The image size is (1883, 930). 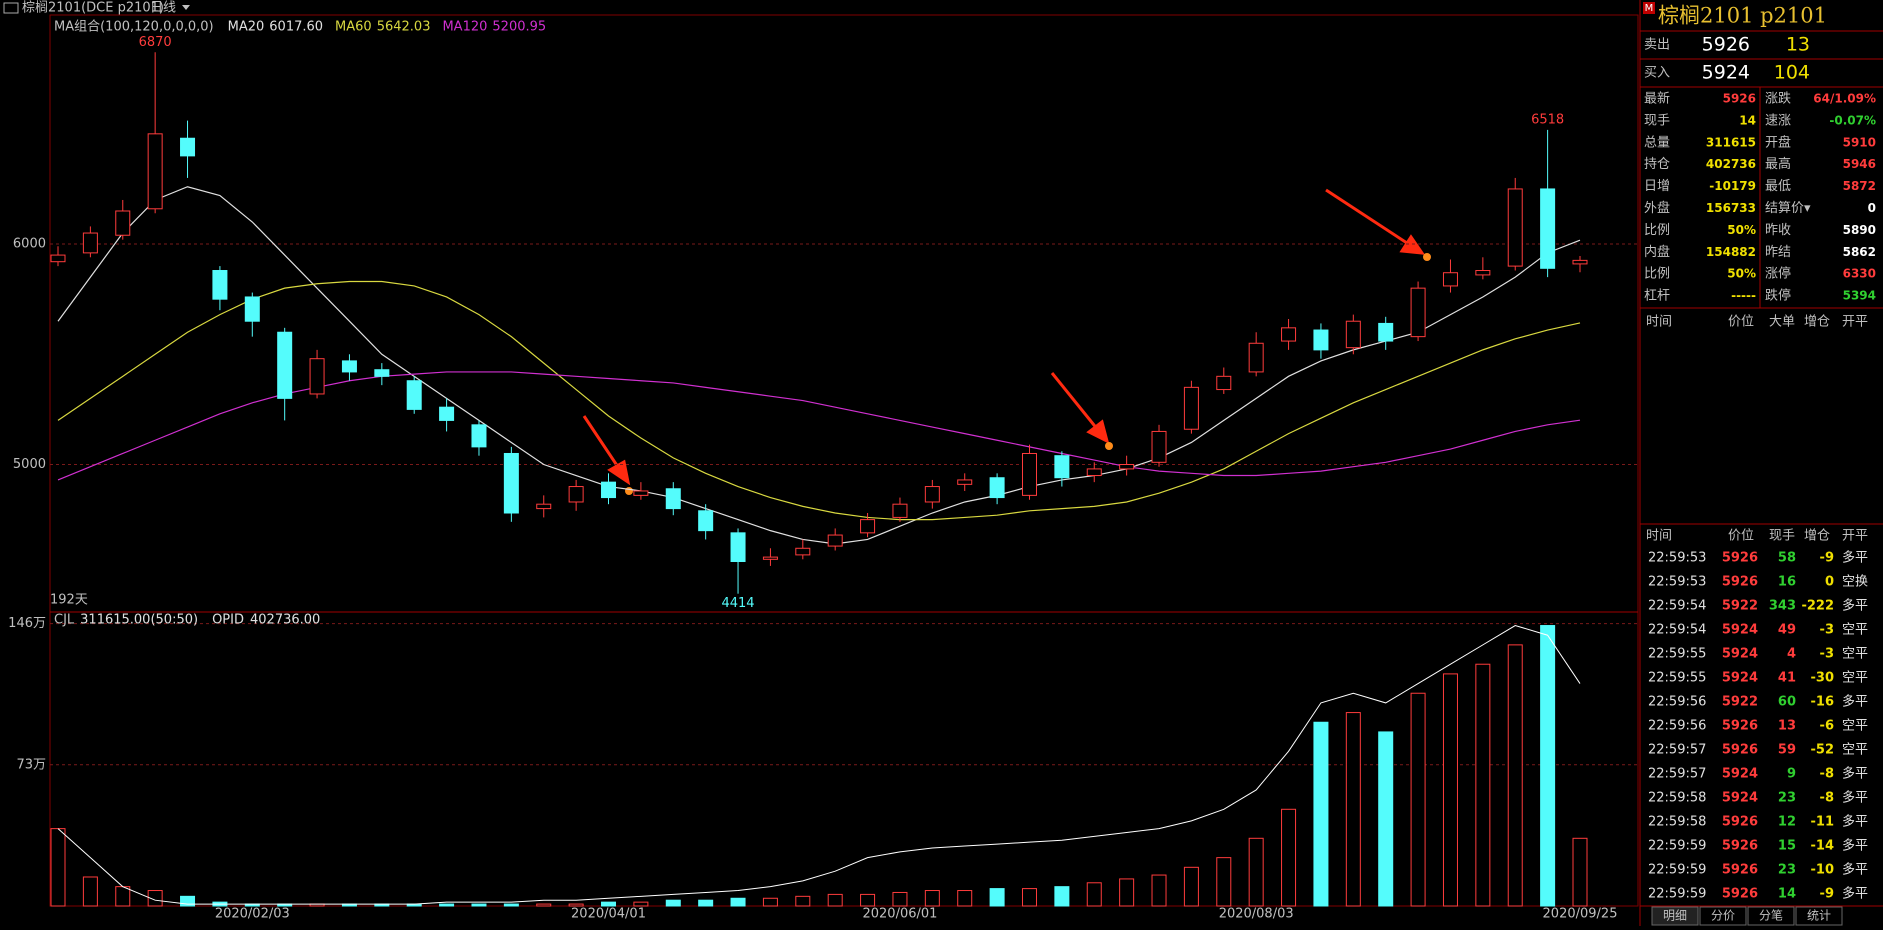 What do you see at coordinates (1823, 702) in the screenshot?
I see `trade-change: -16` at bounding box center [1823, 702].